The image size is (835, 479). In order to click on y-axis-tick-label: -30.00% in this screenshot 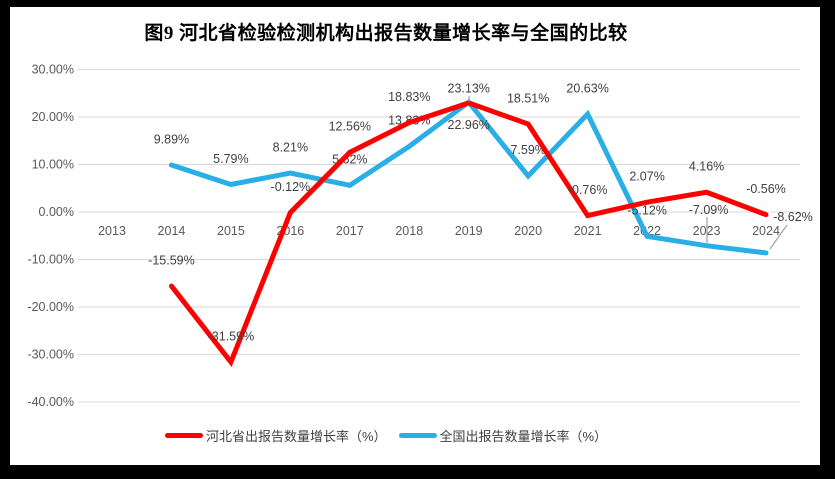, I will do `click(50, 355)`.